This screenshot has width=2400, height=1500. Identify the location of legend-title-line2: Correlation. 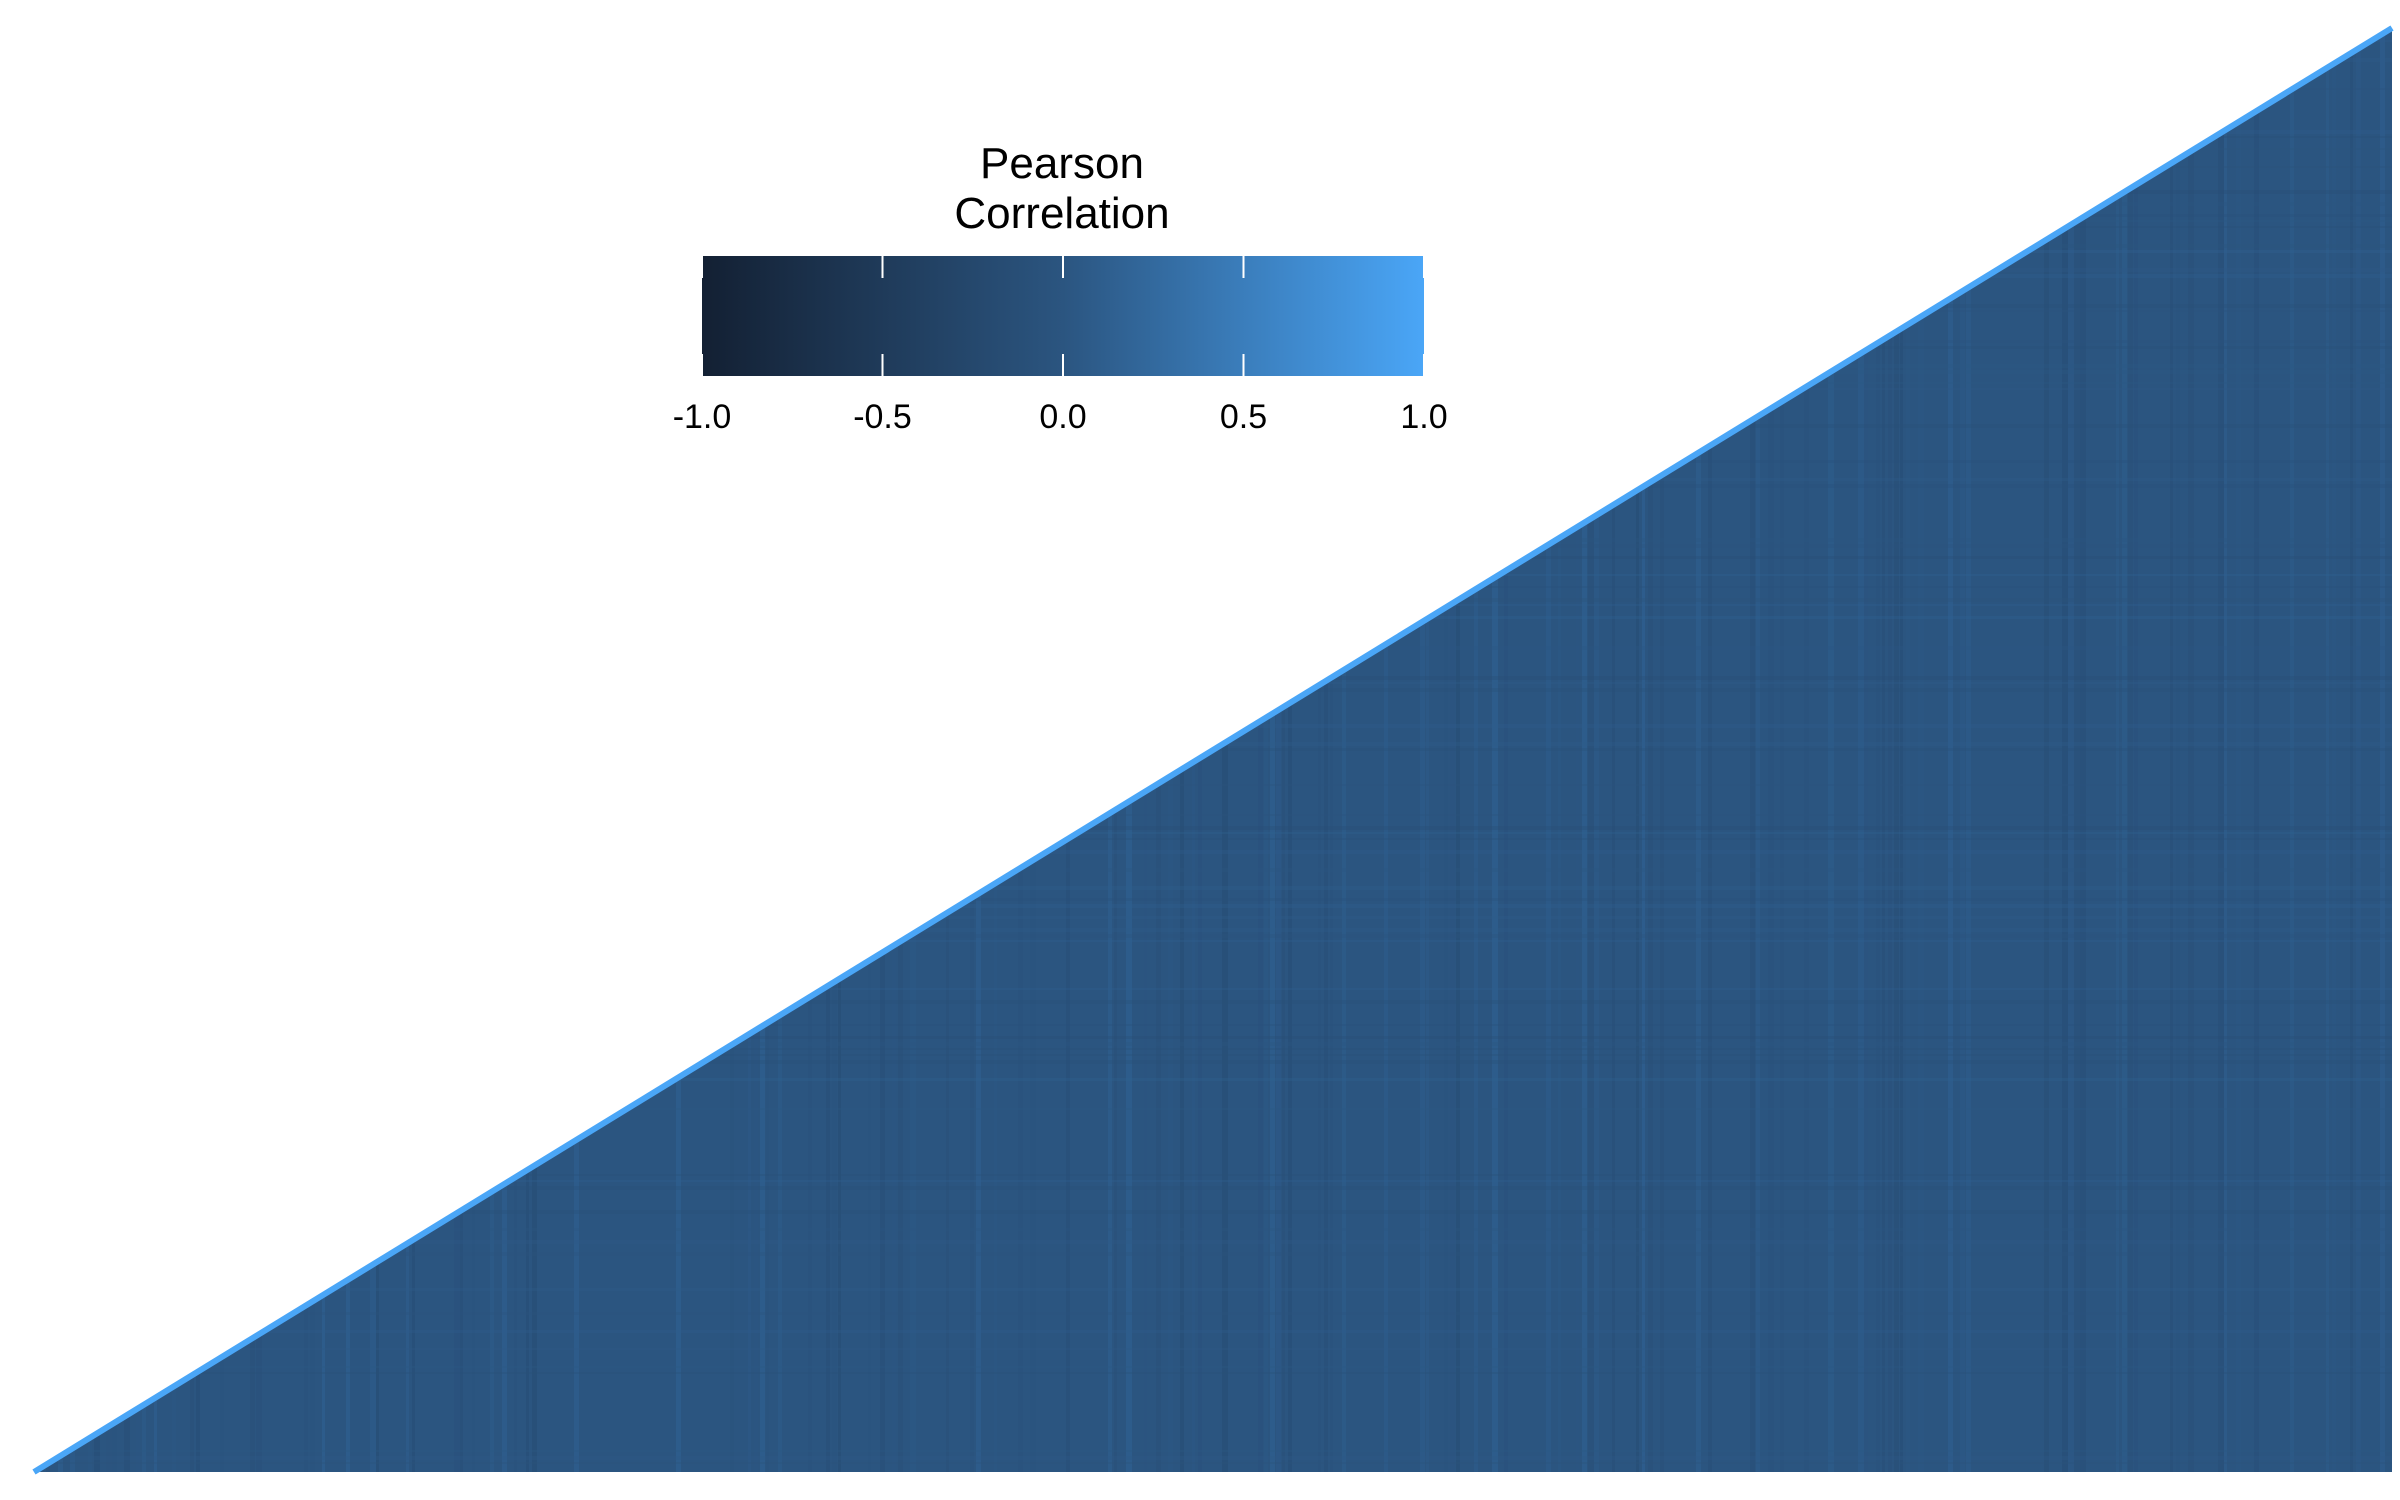
(1061, 213).